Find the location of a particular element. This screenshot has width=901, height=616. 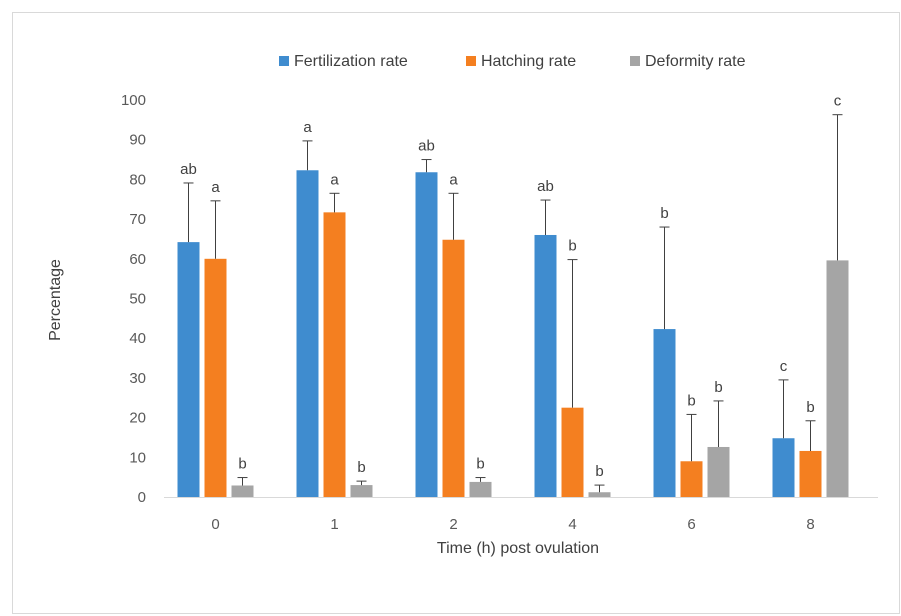

y-tick-label: 0 is located at coordinates (142, 497).